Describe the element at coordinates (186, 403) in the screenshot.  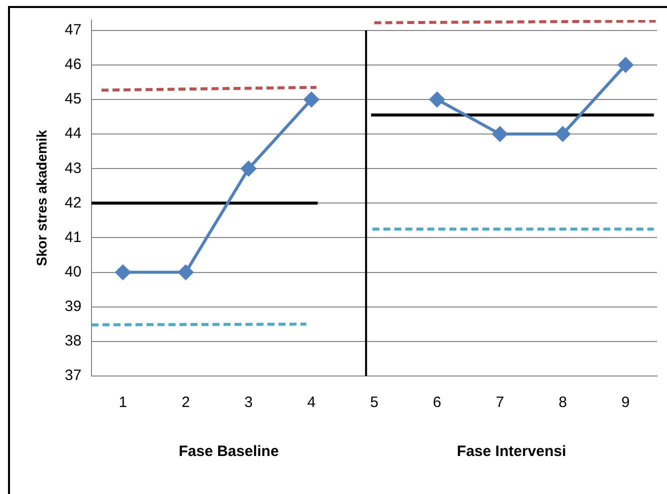
I see `x-tick-label: 2` at that location.